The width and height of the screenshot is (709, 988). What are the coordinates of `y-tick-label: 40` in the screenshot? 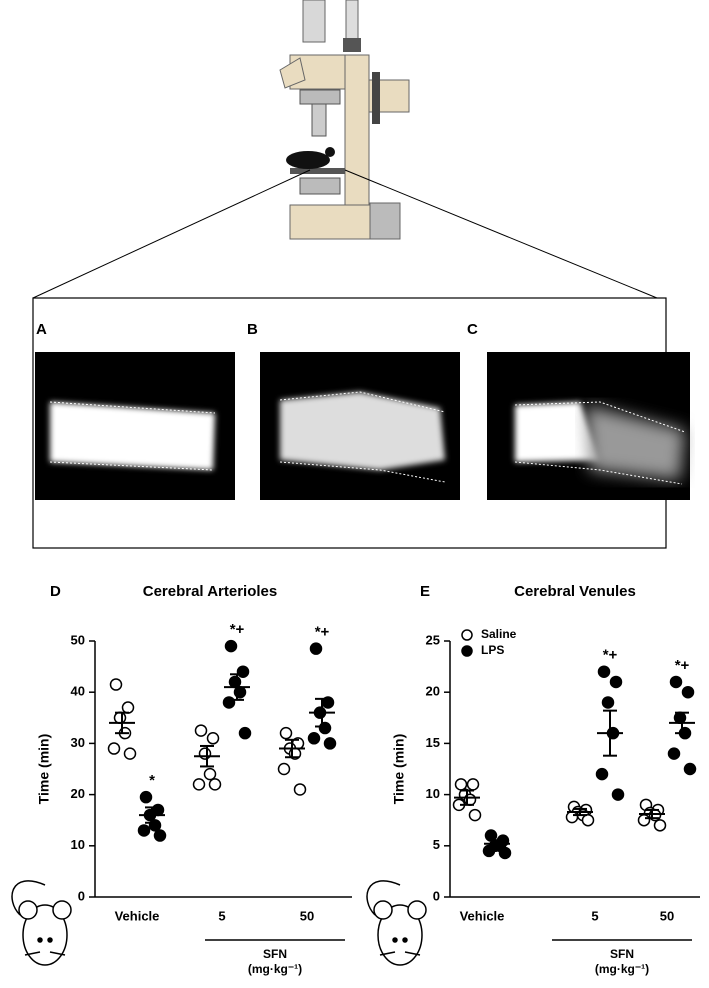 It's located at (78, 691).